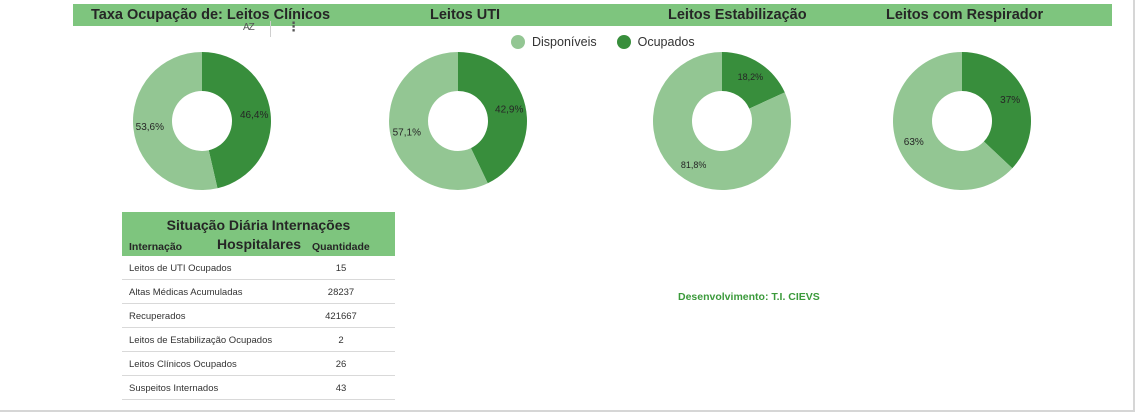  Describe the element at coordinates (186, 292) in the screenshot. I see `cell-name: Altas Médicas Acumuladas` at that location.